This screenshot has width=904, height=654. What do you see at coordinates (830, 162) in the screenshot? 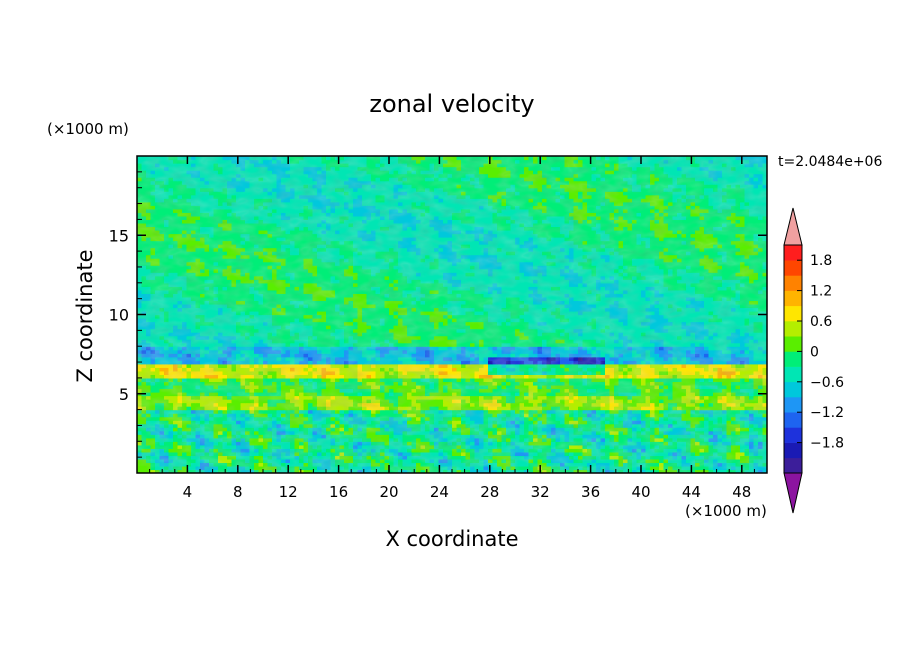
I see `time-label: t=2.0484e+06` at bounding box center [830, 162].